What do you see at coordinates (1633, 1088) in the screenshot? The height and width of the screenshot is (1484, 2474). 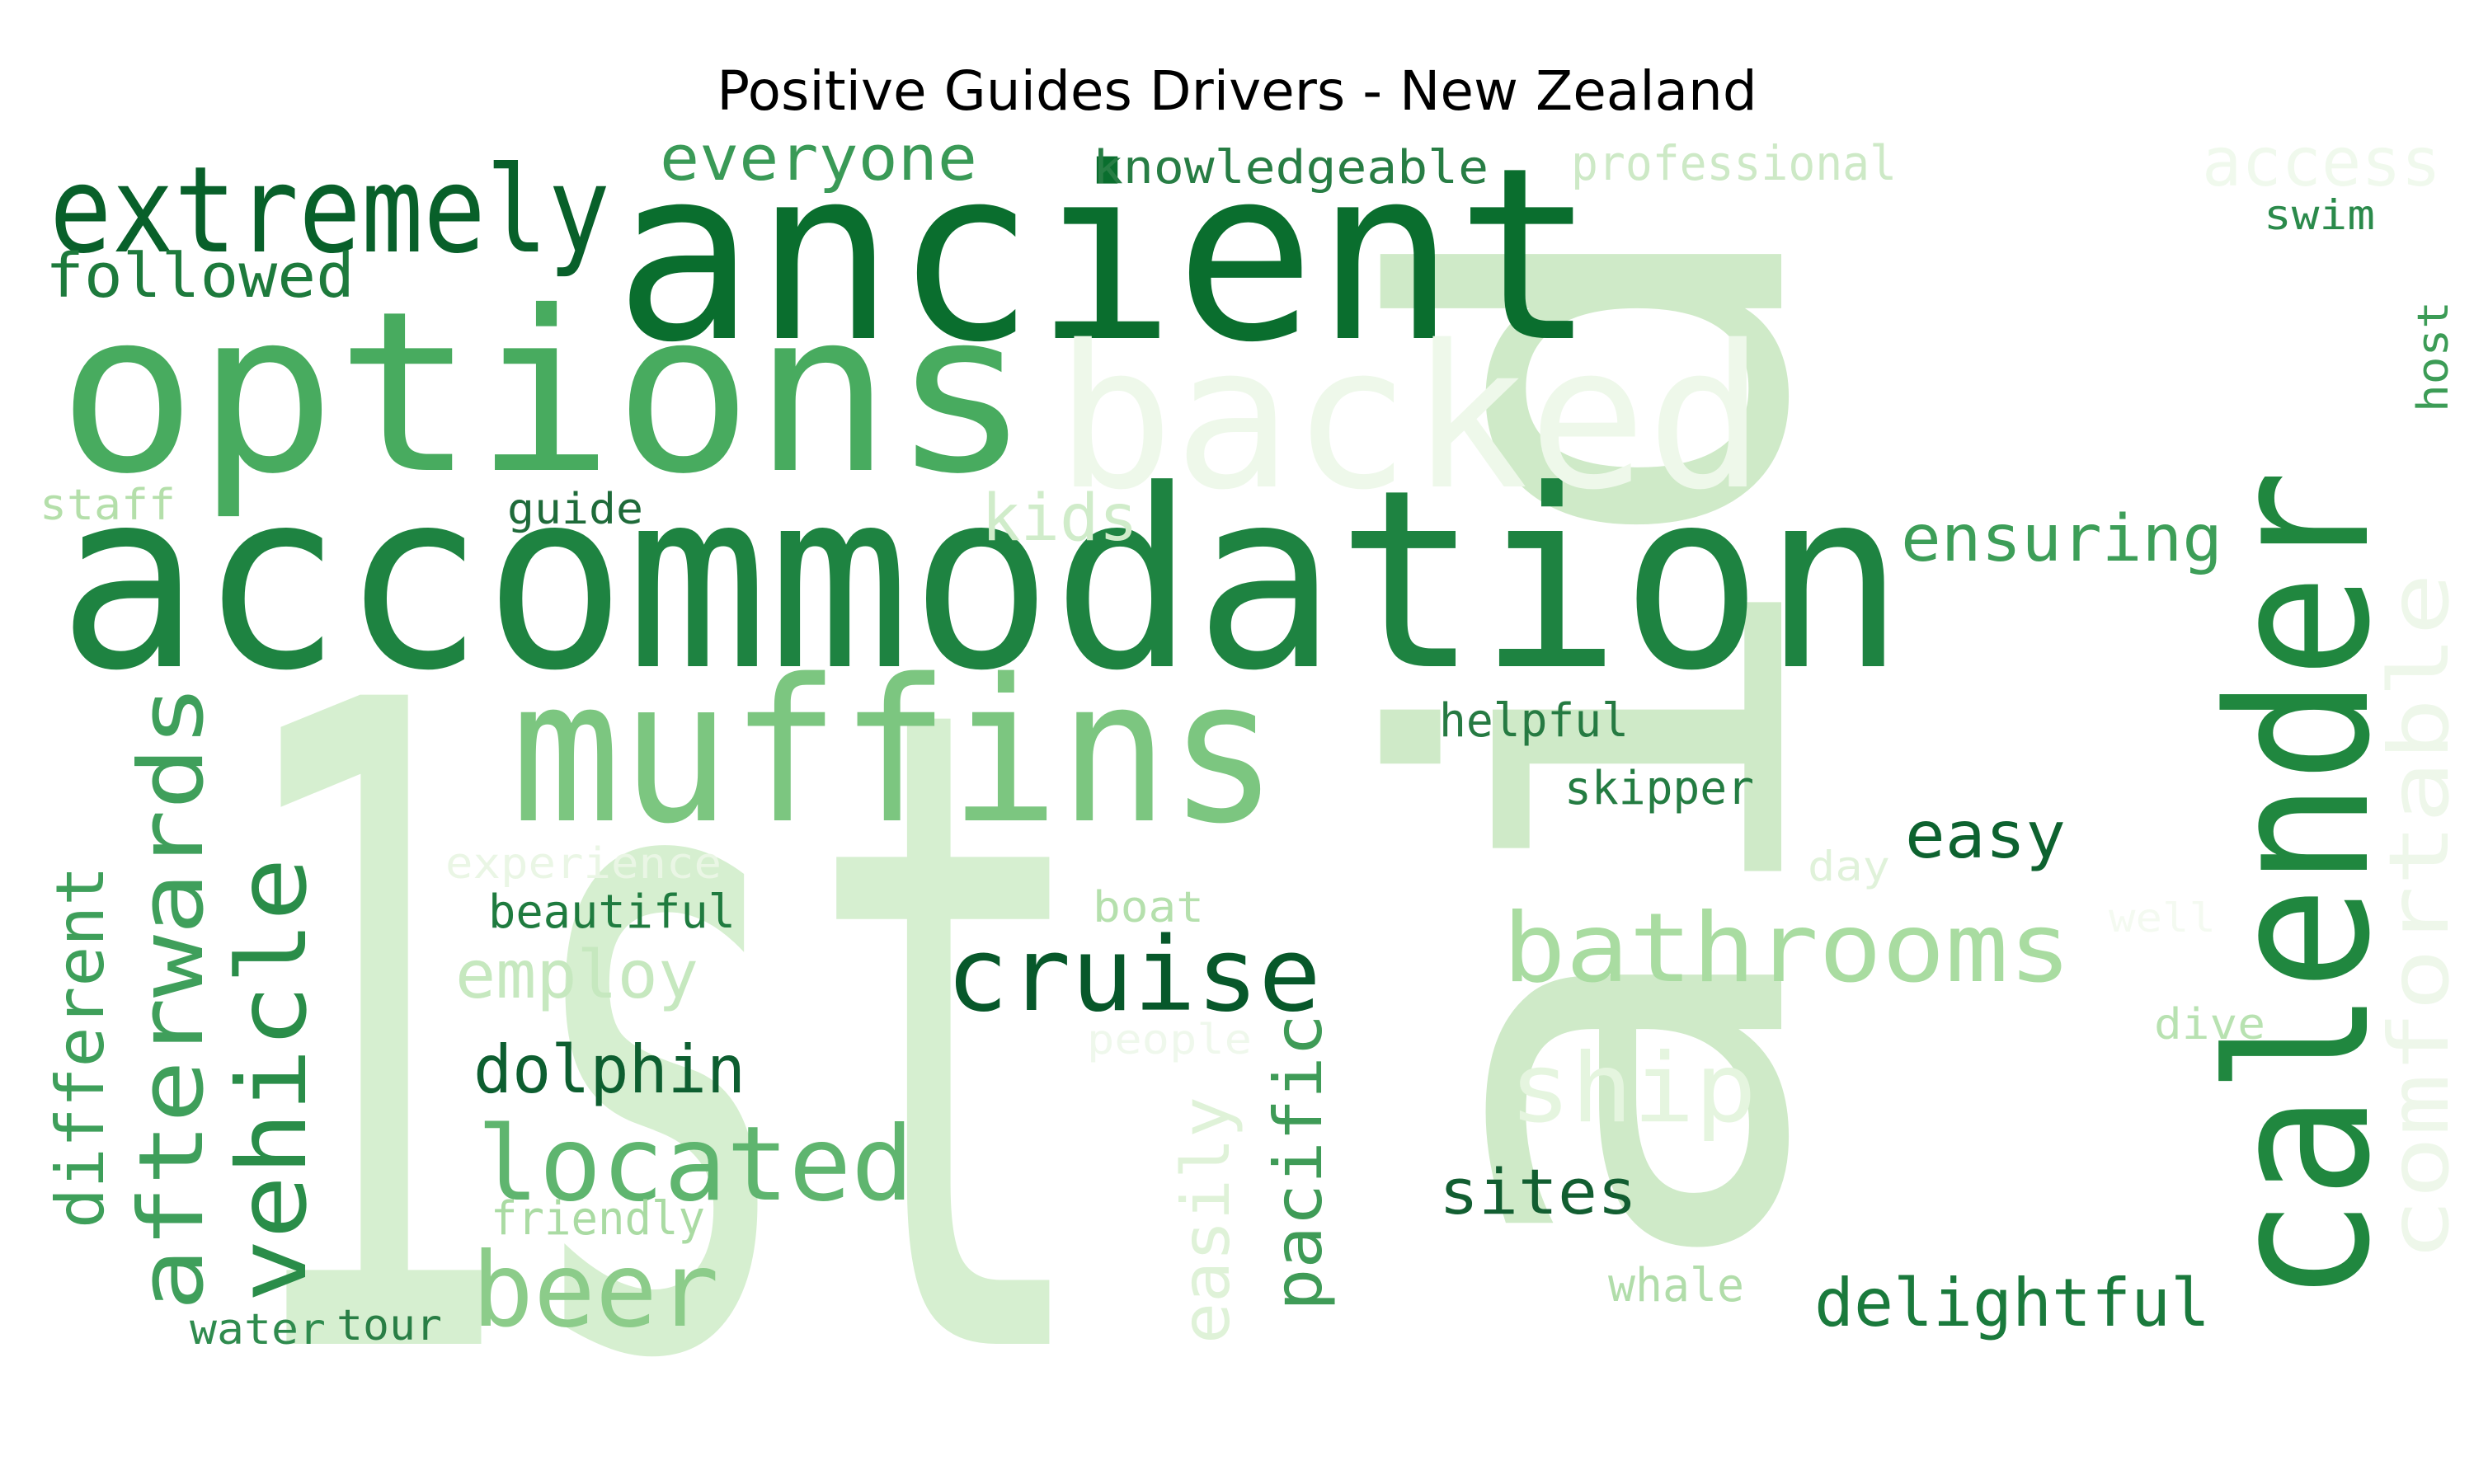 I see `word-ship: ship` at bounding box center [1633, 1088].